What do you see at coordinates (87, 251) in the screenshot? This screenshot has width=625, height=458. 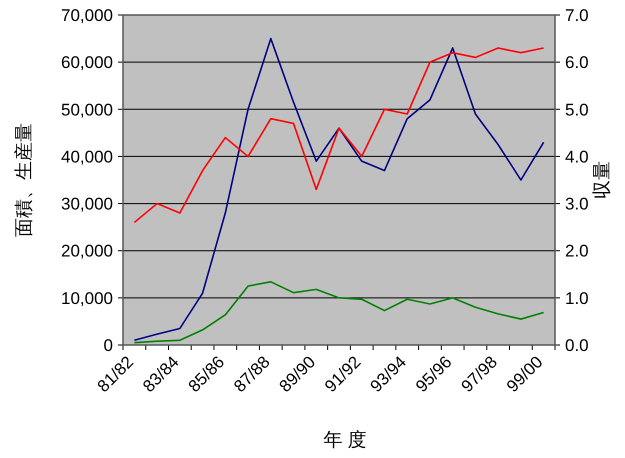 I see `y-tick-label: 20,000` at bounding box center [87, 251].